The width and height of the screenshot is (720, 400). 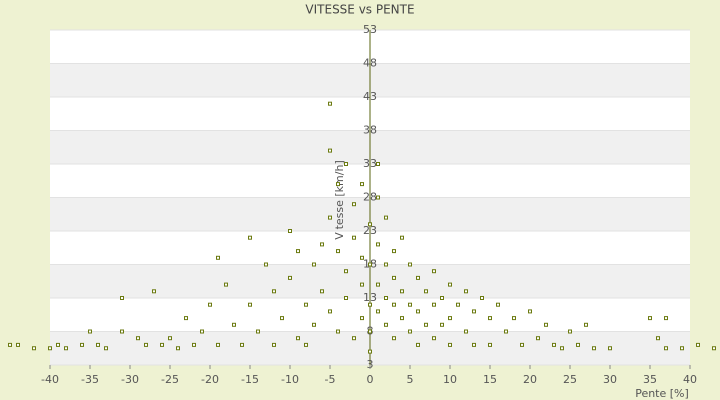 I want to click on x-tick-label: 40, so click(x=690, y=379).